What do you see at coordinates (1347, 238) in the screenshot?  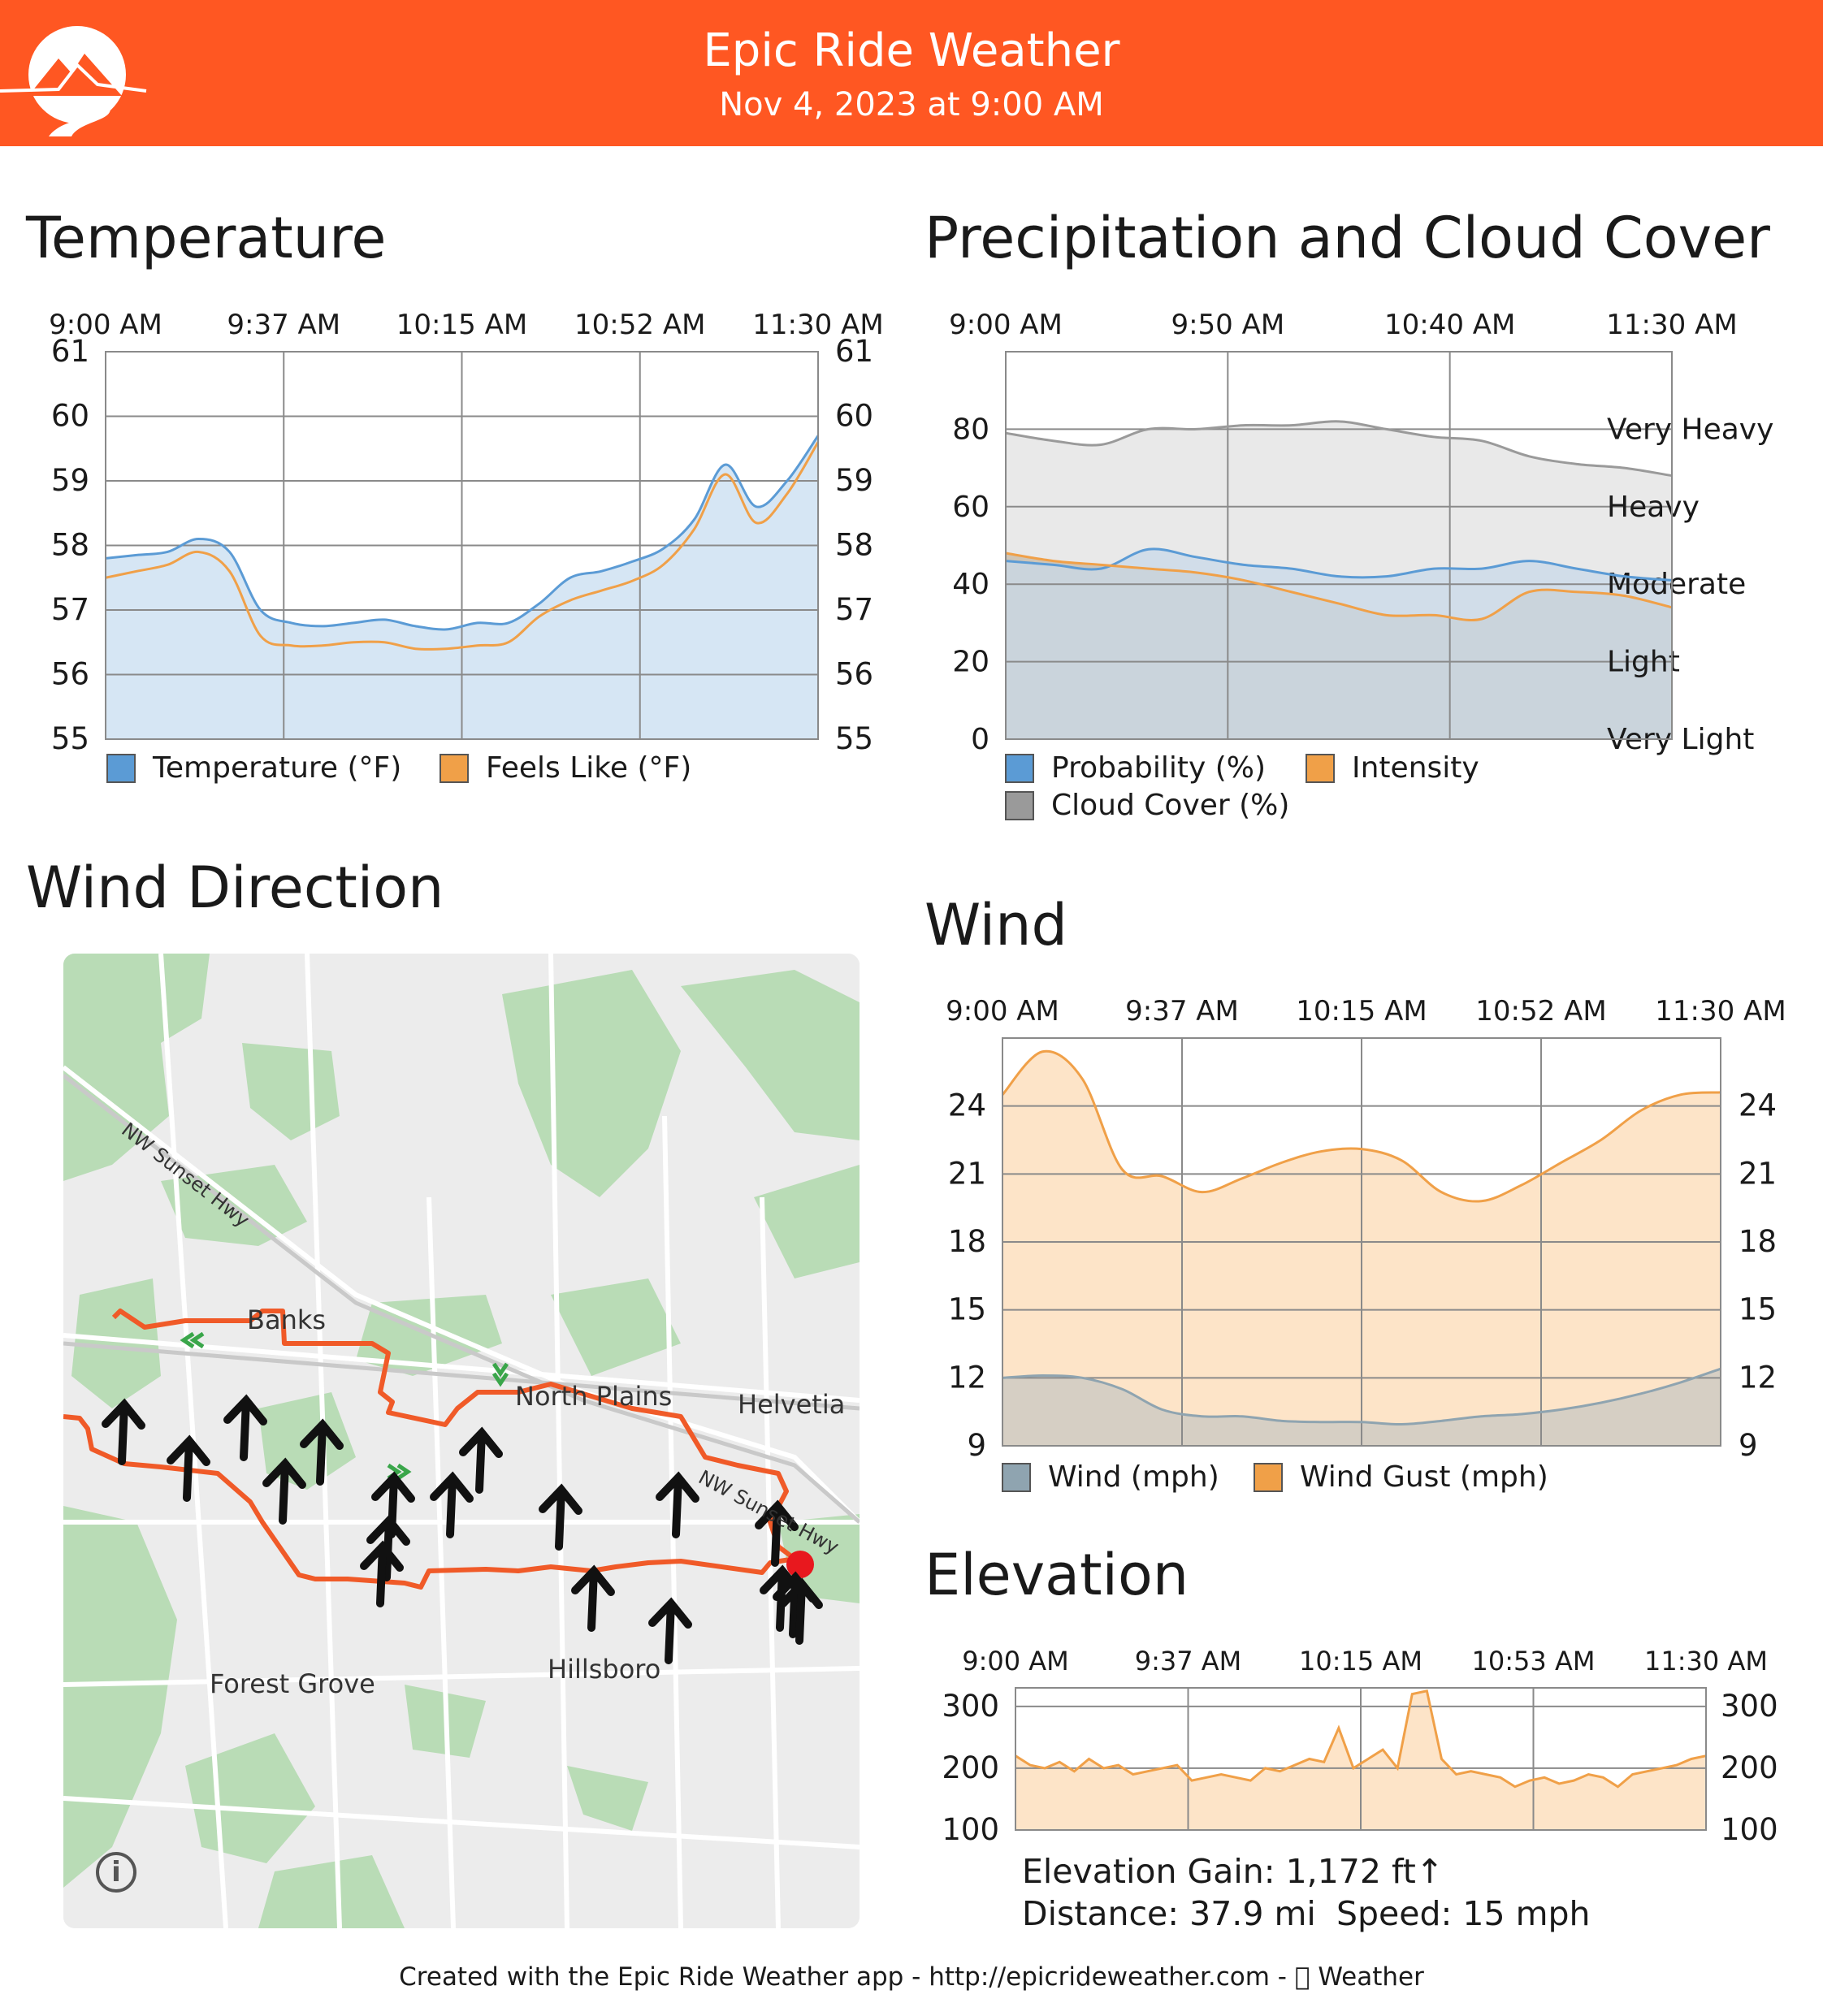 I see `precipitation-title: Precipitation and Cloud Cover` at bounding box center [1347, 238].